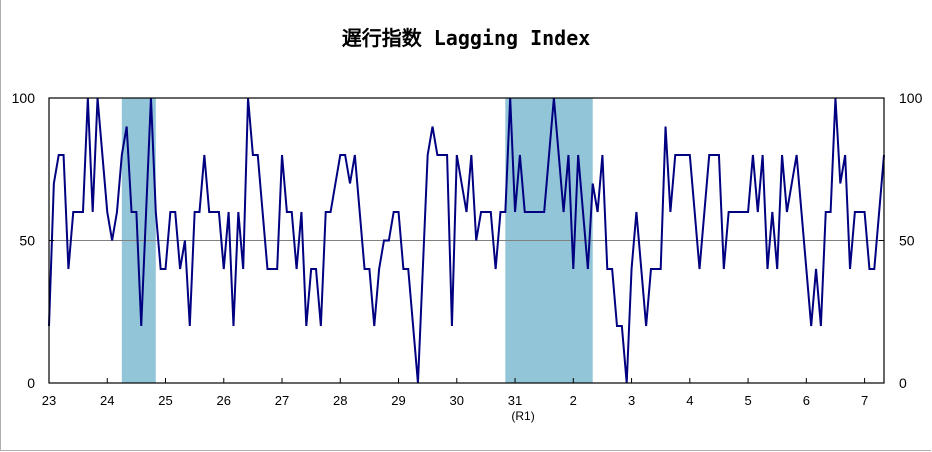  Describe the element at coordinates (27, 241) in the screenshot. I see `y-tick-label-left-50: 50` at that location.